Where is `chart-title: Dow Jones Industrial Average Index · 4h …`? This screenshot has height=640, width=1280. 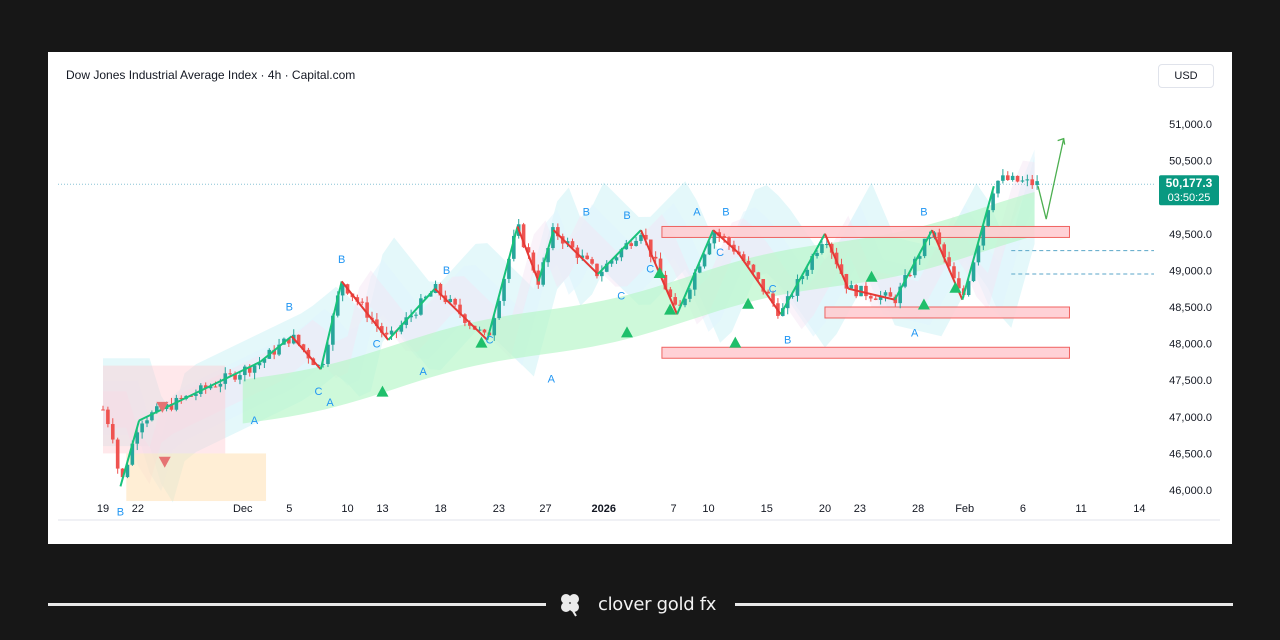
chart-title: Dow Jones Industrial Average Index · 4h … is located at coordinates (211, 75).